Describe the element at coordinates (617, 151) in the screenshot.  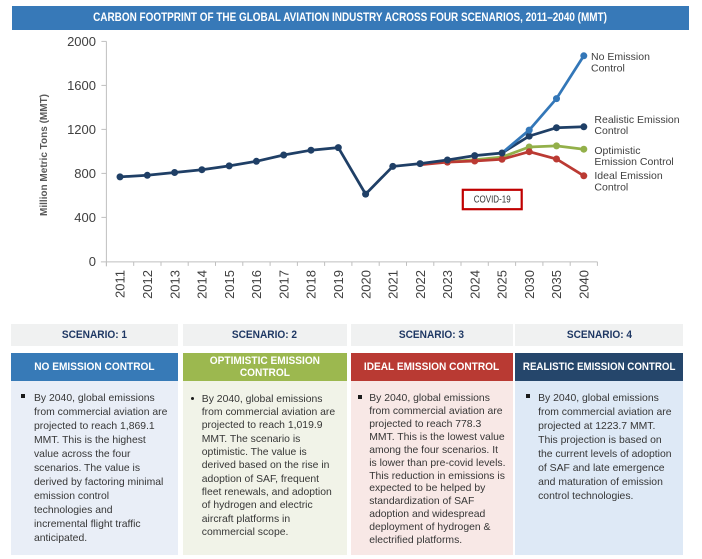
I see `svg-text: Optimistic` at that location.